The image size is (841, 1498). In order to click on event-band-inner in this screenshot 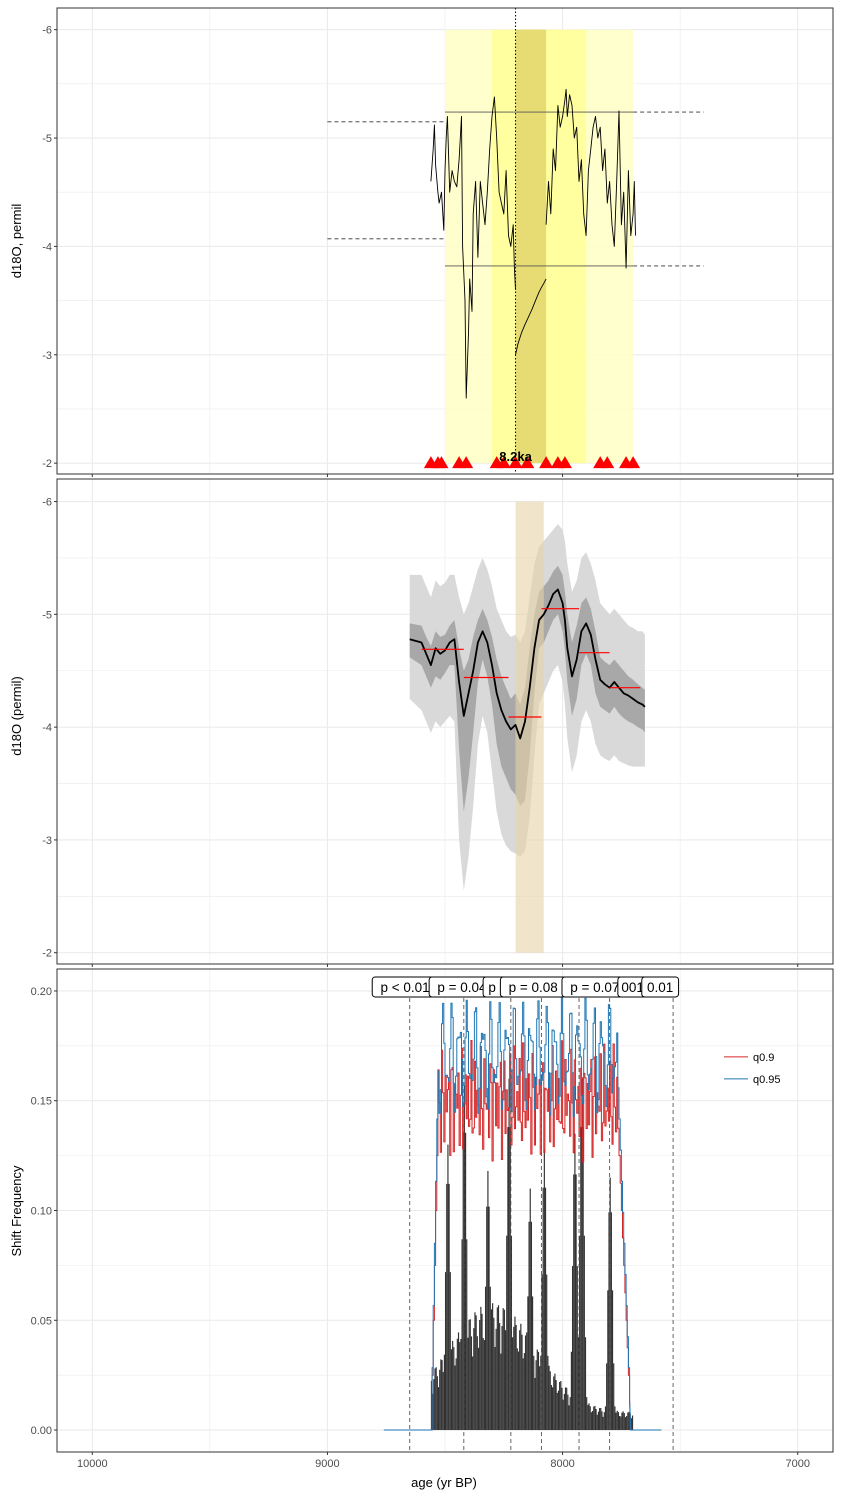, I will do `click(531, 246)`.